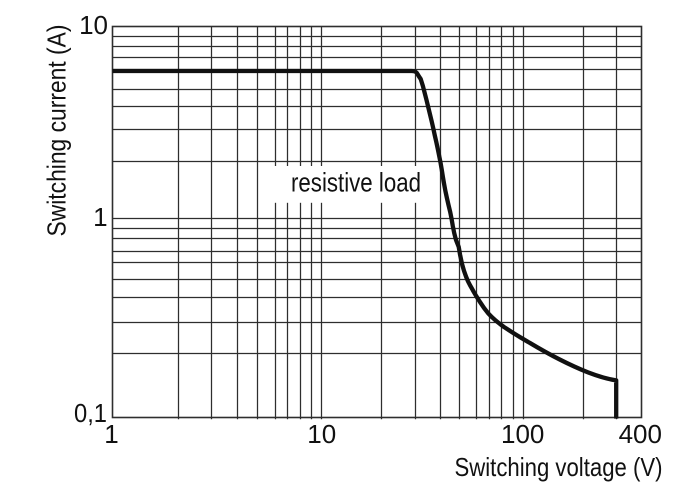  Describe the element at coordinates (57, 131) in the screenshot. I see `svg-text: Switching current (A)` at that location.